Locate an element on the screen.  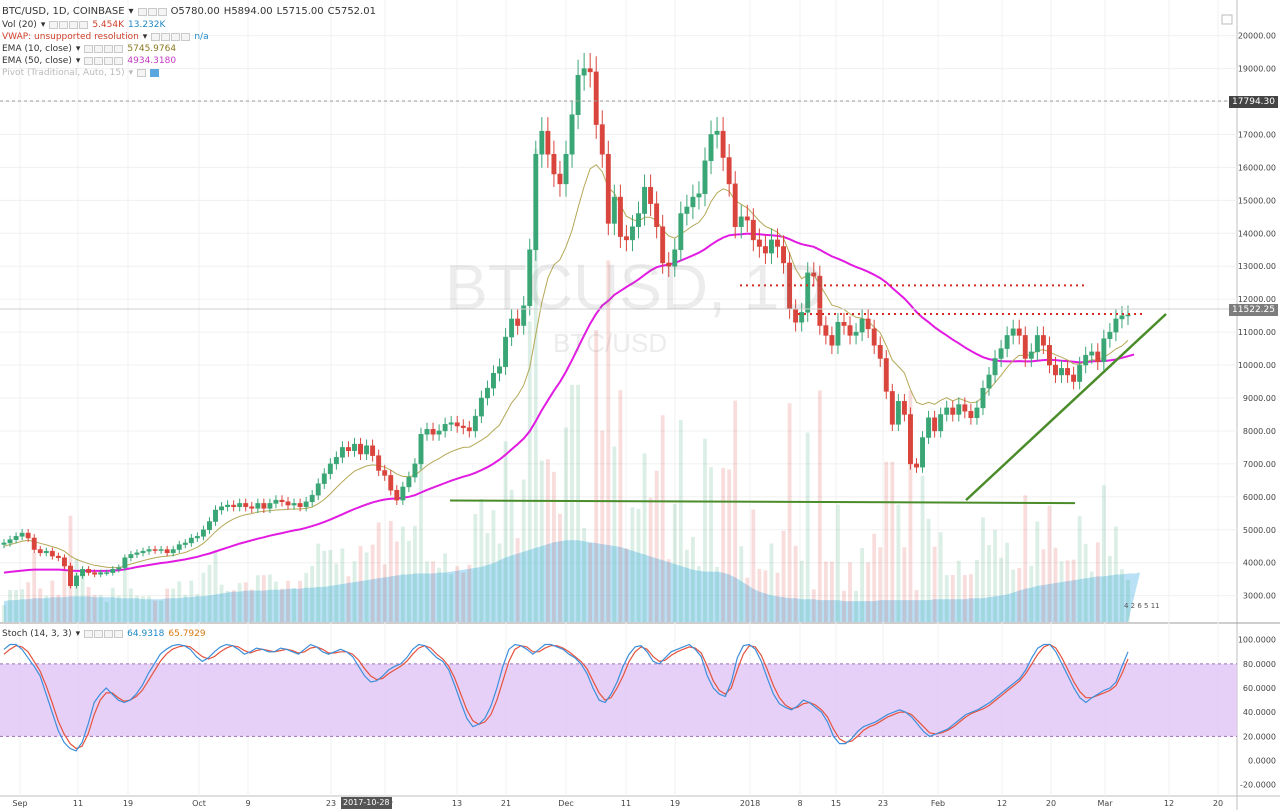
ema50-legend: EMA (50, close) ▾ 4934.3180 is located at coordinates (89, 61).